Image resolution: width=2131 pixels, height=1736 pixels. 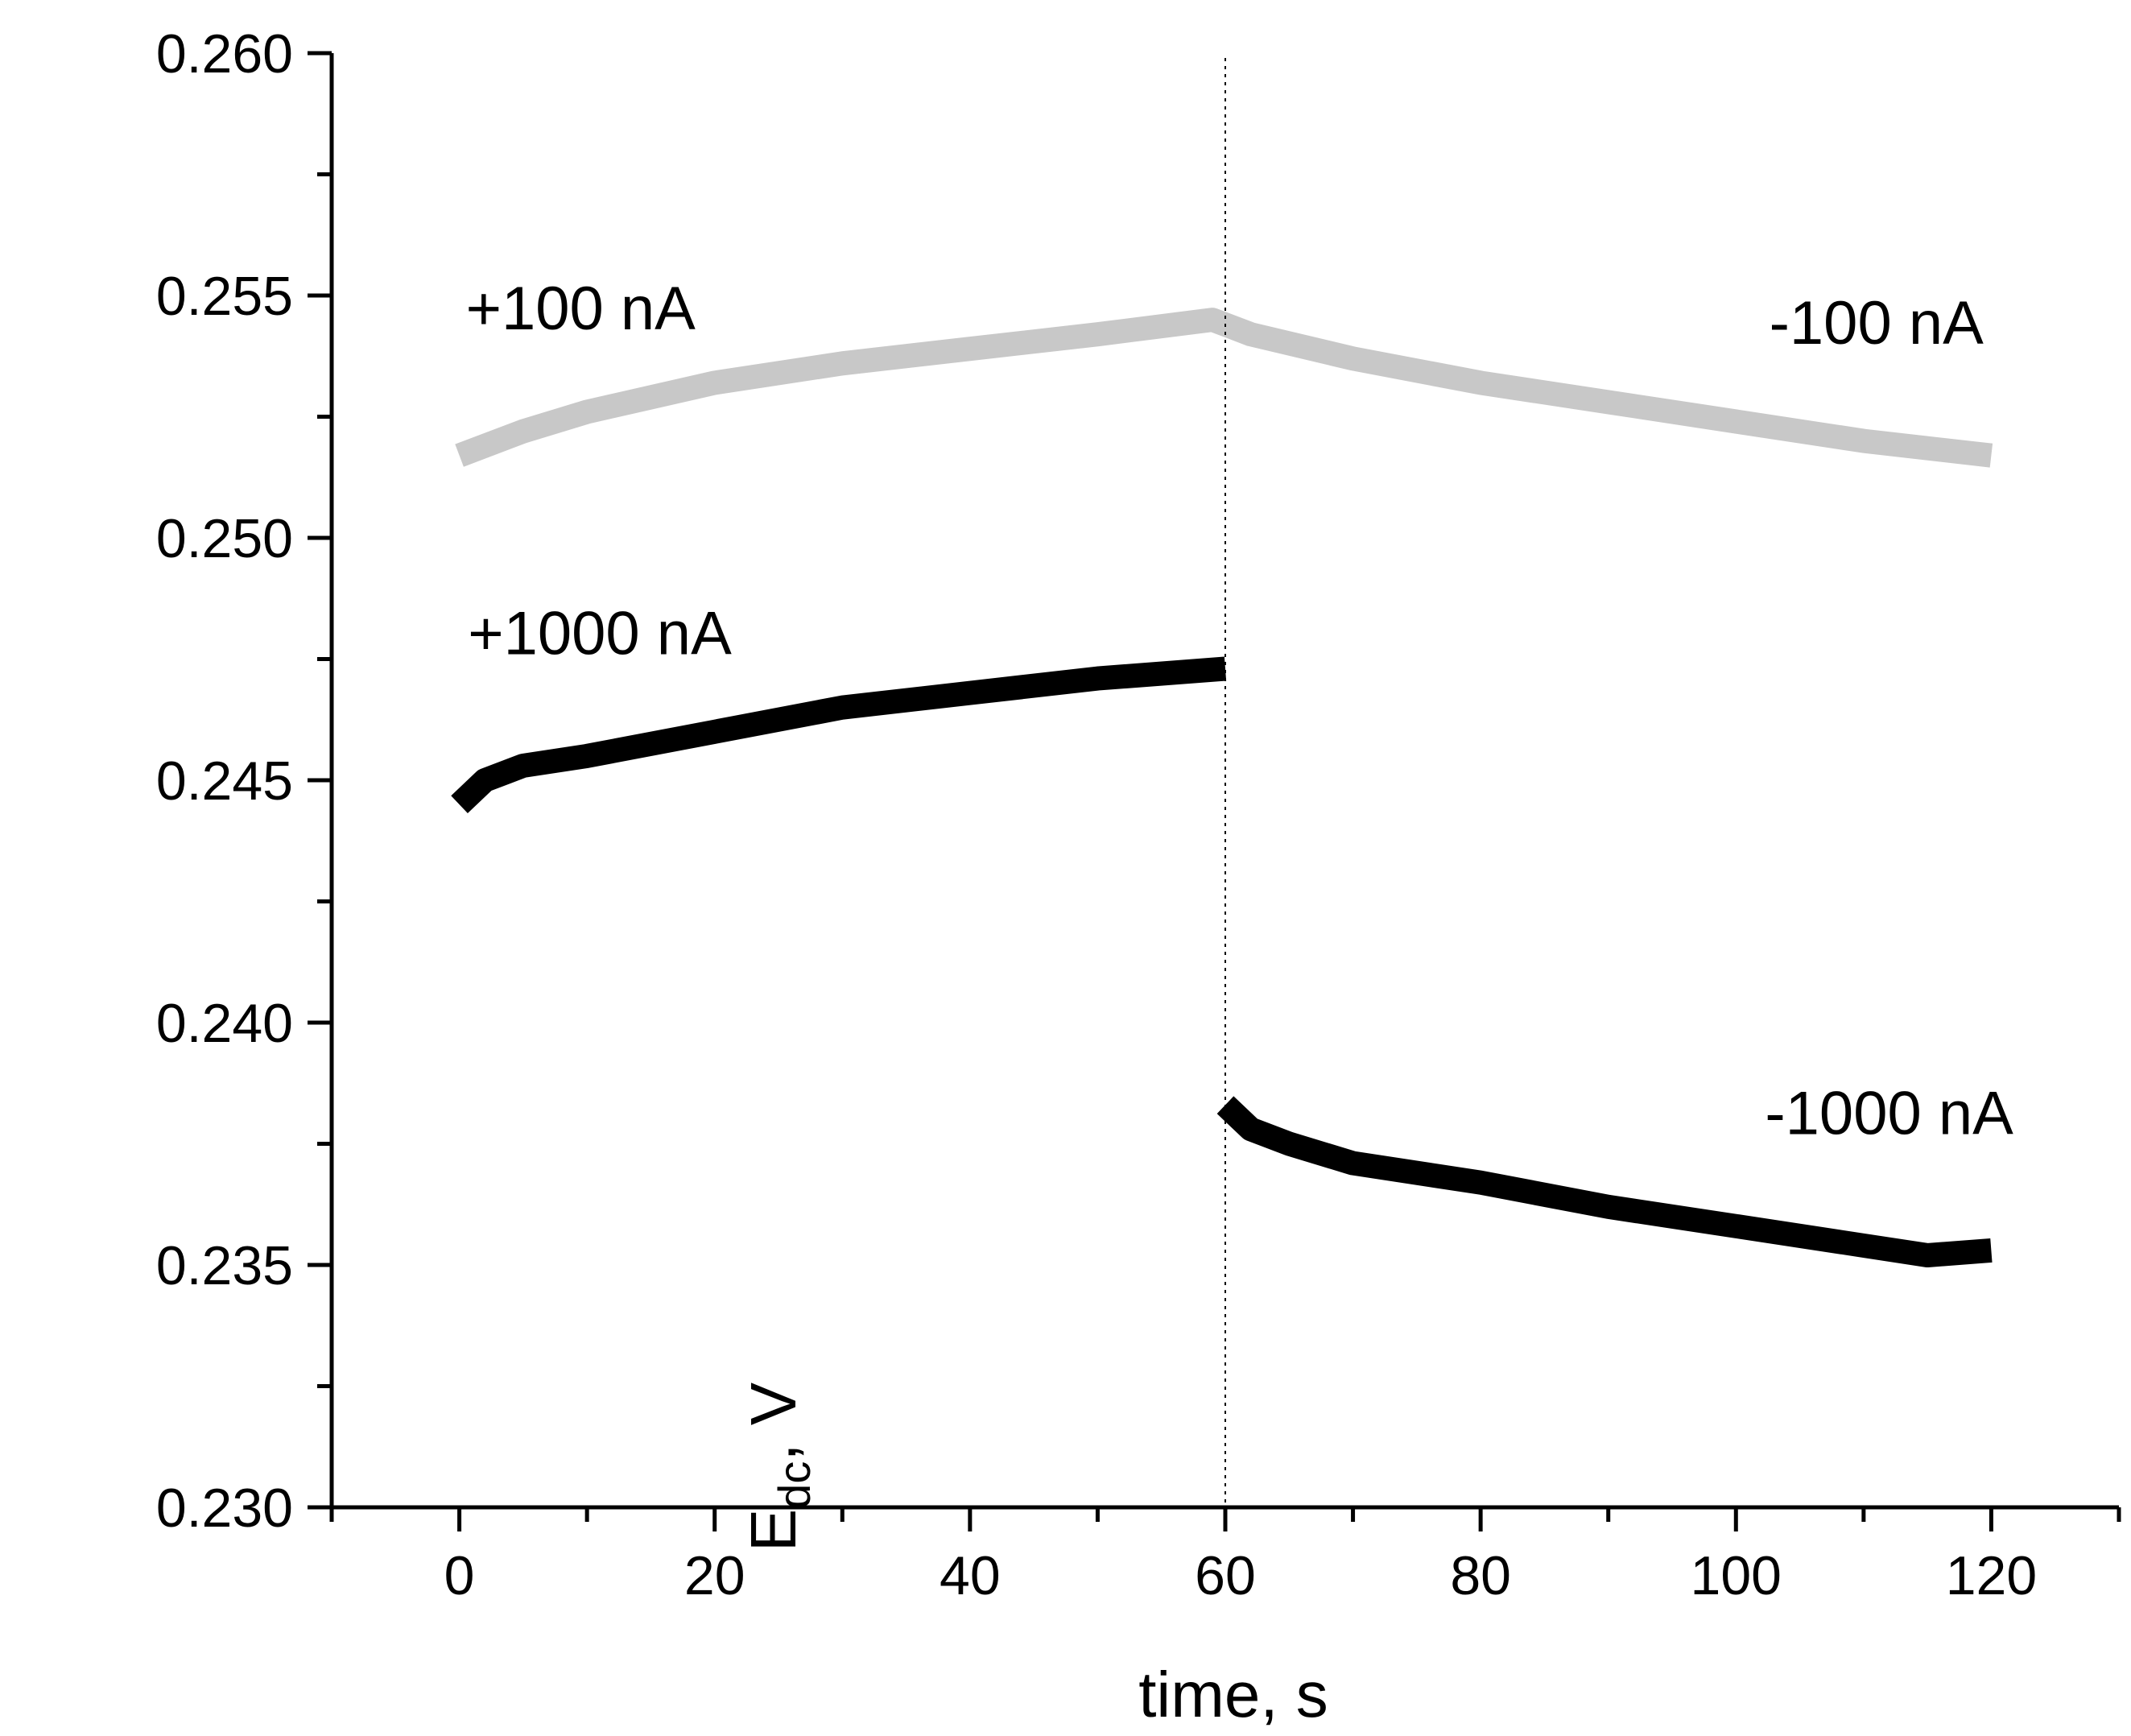 I want to click on series-annotation: +1000 nA, so click(x=600, y=633).